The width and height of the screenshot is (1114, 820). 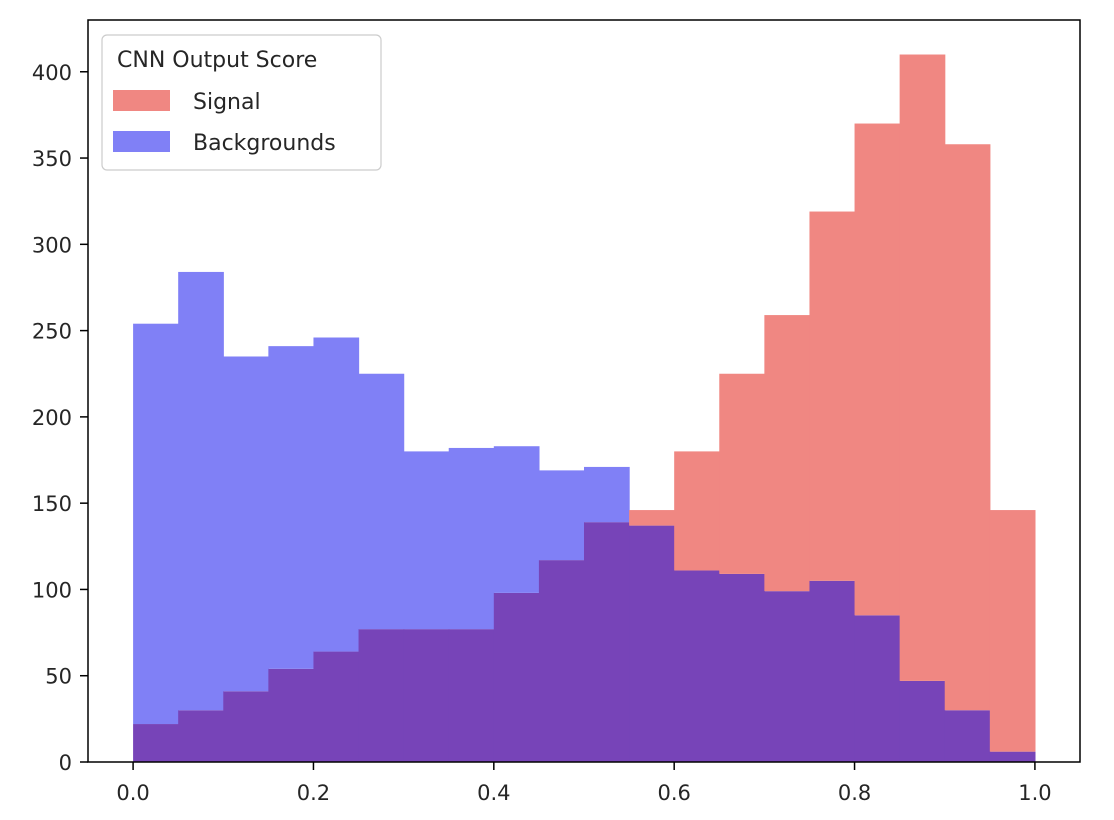 What do you see at coordinates (58, 677) in the screenshot?
I see `y-tick-label: 50` at bounding box center [58, 677].